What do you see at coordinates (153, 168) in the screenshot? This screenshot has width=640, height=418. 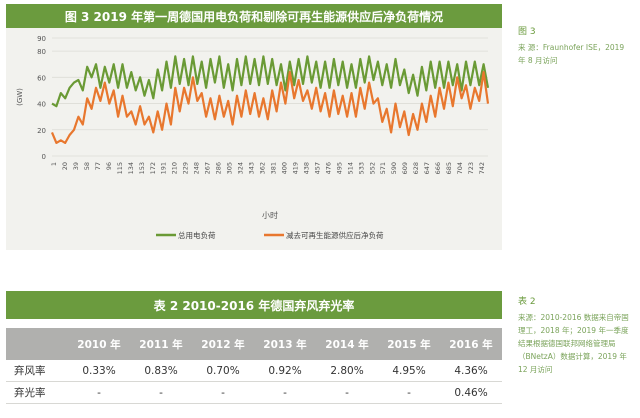 I see `x-tick-label: 172` at bounding box center [153, 168].